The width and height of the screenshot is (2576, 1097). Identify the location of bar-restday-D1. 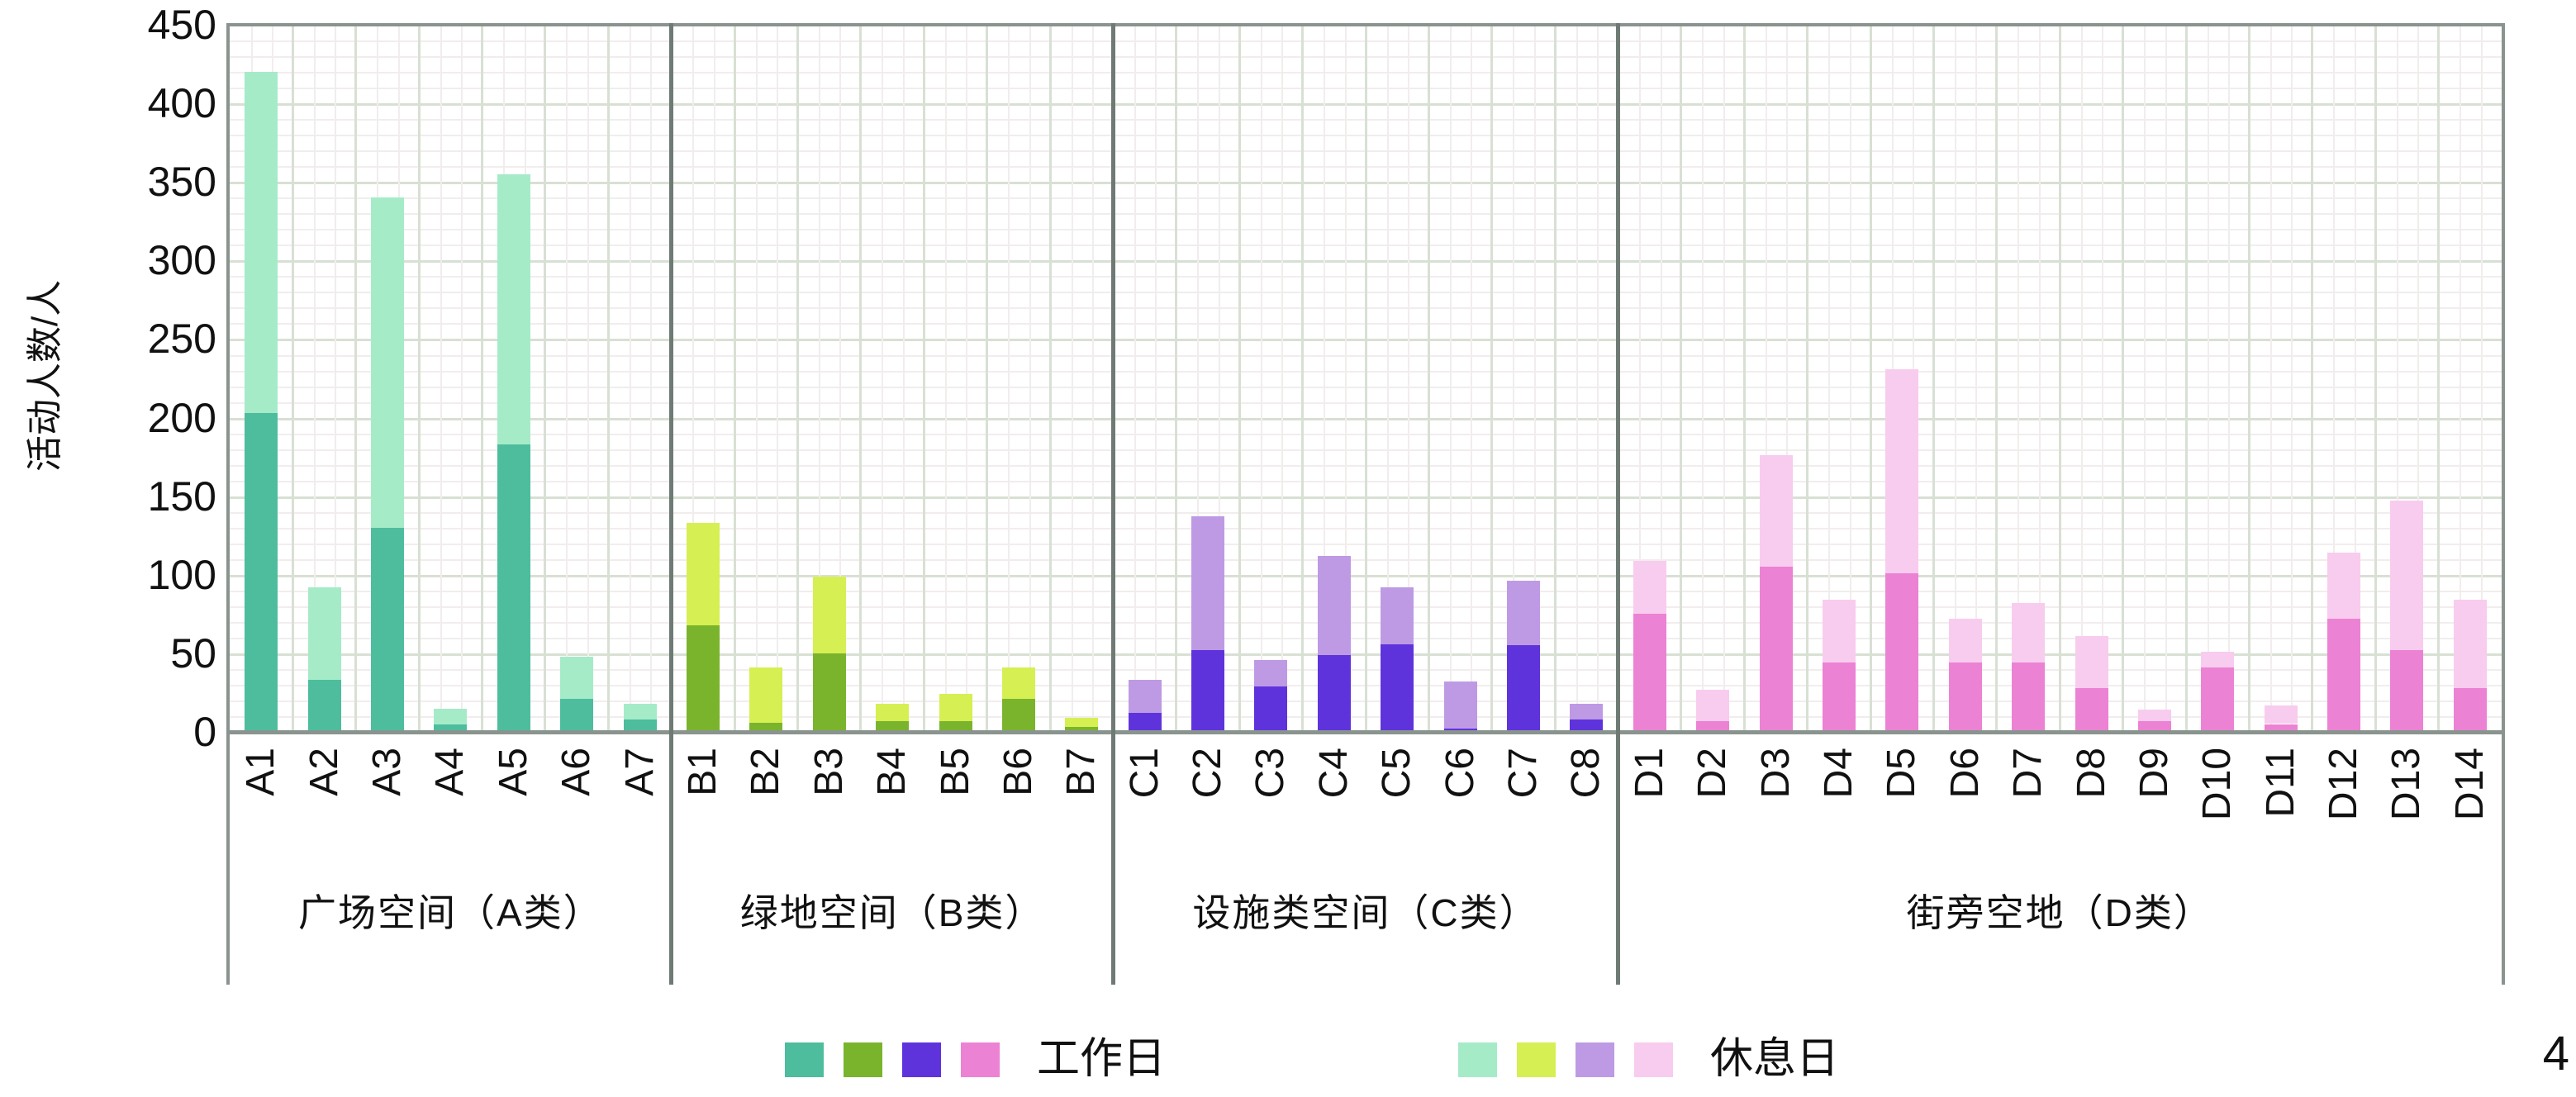
(1649, 587).